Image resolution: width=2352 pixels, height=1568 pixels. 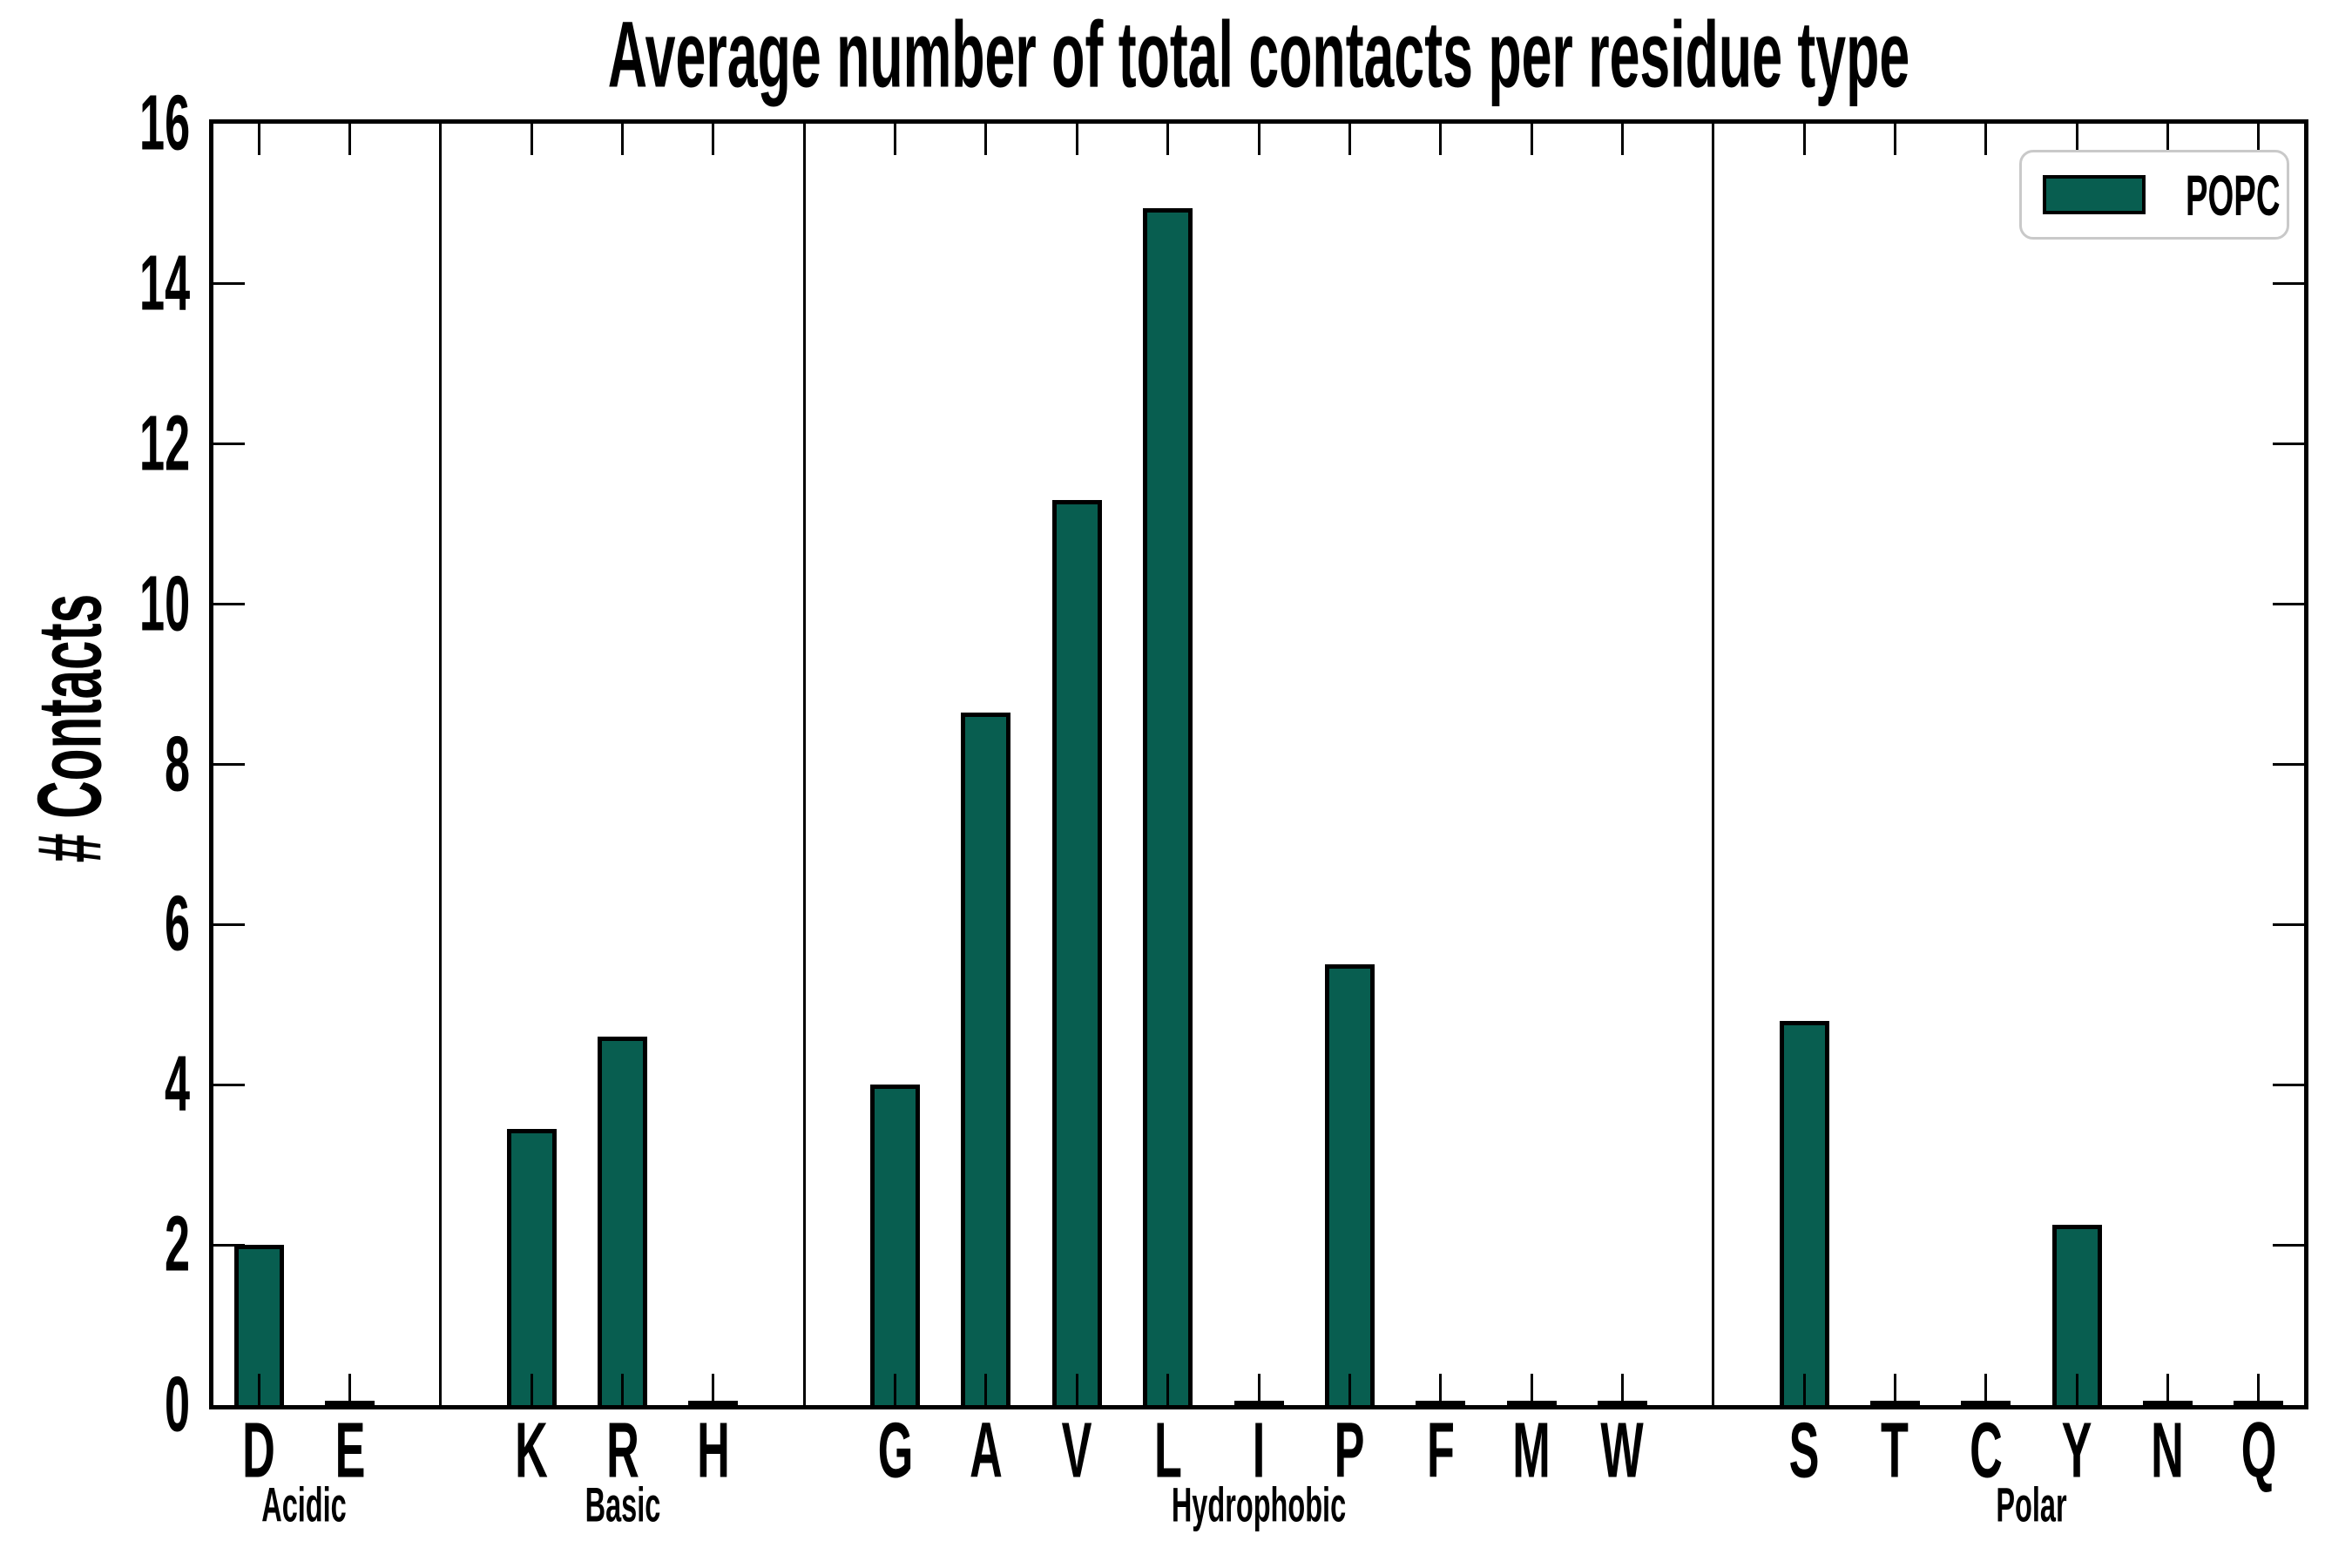 I want to click on x-tick-label-K: K, so click(x=532, y=1452).